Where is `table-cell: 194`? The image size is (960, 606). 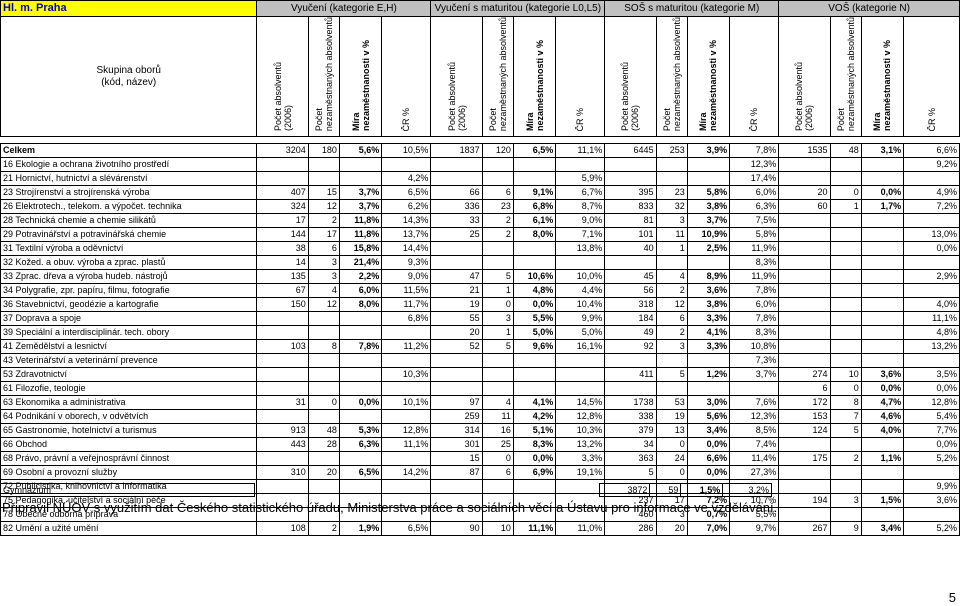 table-cell: 194 is located at coordinates (804, 501).